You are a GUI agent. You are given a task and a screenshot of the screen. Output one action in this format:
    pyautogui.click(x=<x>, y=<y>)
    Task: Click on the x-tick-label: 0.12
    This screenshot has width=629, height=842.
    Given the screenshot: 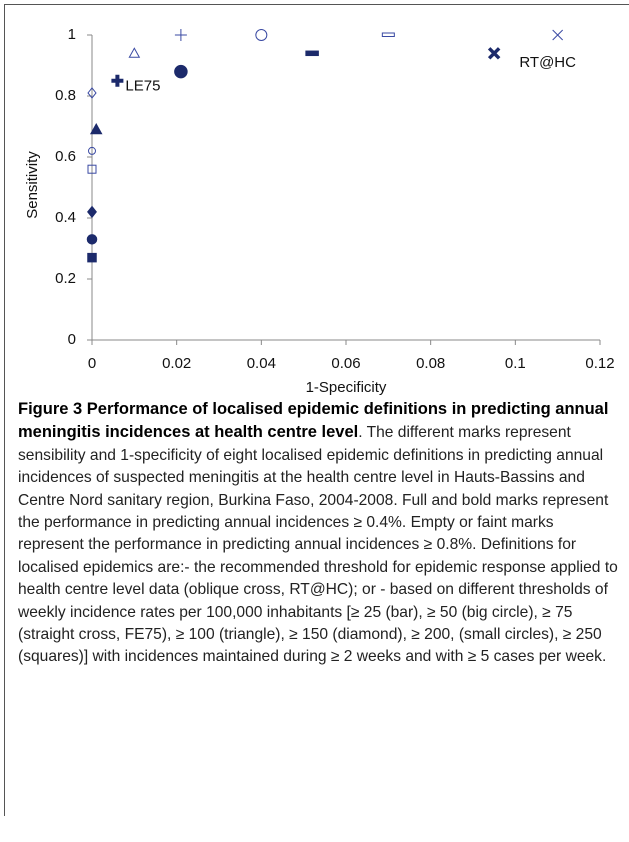 What is the action you would take?
    pyautogui.click(x=599, y=363)
    